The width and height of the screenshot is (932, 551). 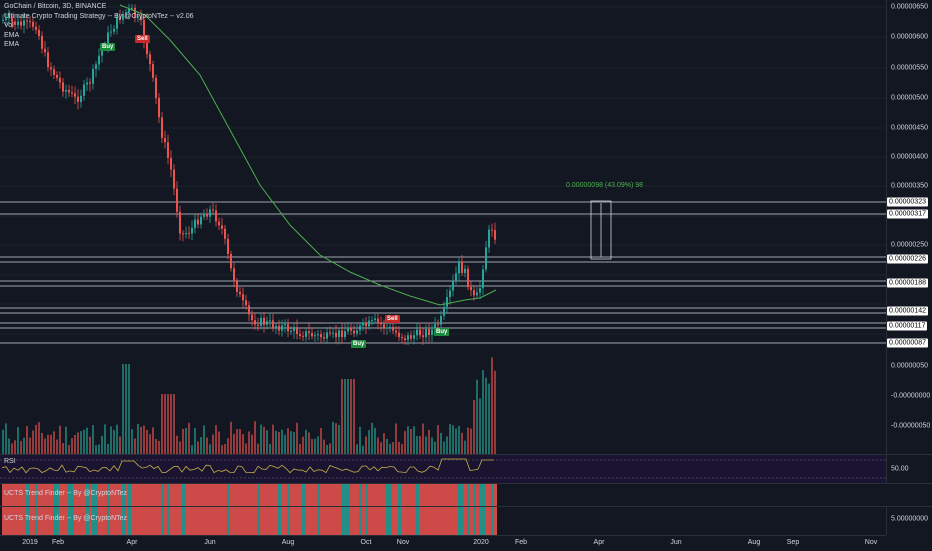 I want to click on trend-finder-title-2: UCTS Trend Finder -- By @CryptoNTez, so click(x=66, y=518).